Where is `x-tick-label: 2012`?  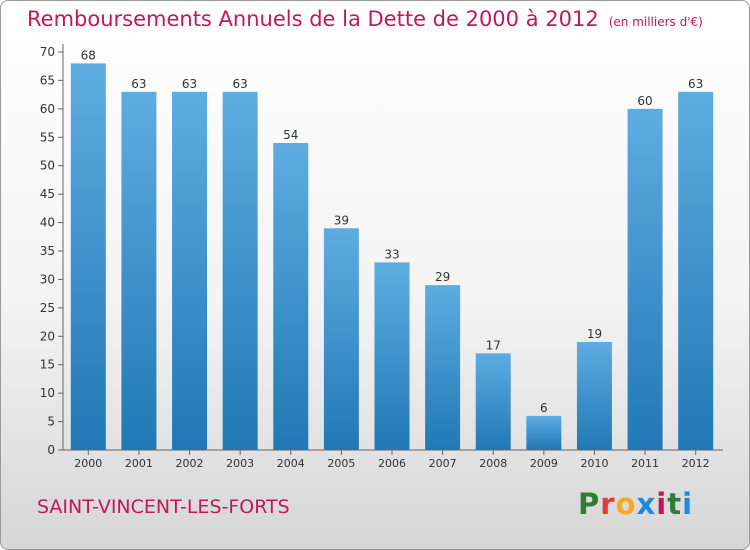 x-tick-label: 2012 is located at coordinates (696, 463).